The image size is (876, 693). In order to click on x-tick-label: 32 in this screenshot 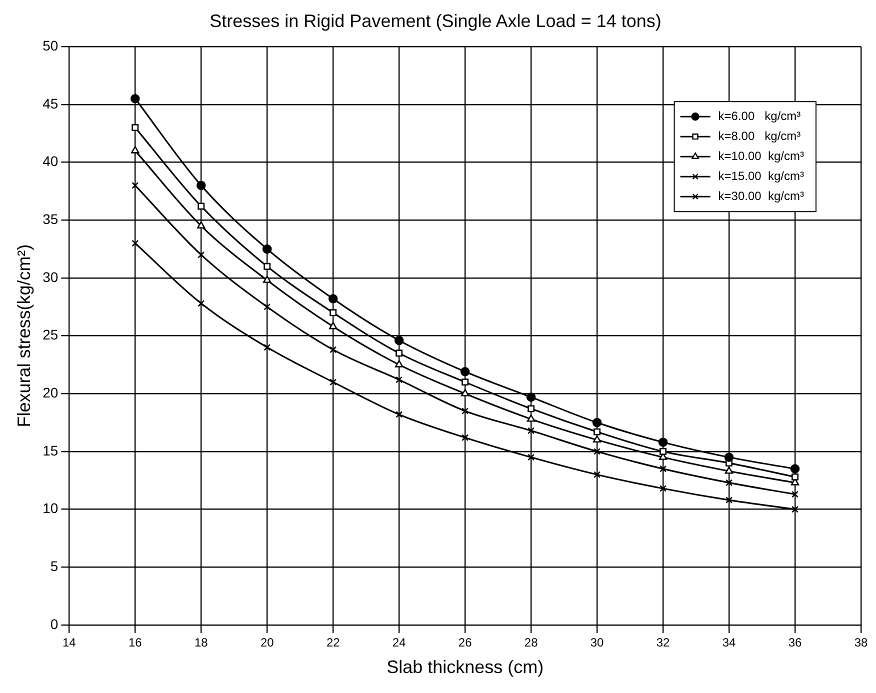, I will do `click(663, 643)`.